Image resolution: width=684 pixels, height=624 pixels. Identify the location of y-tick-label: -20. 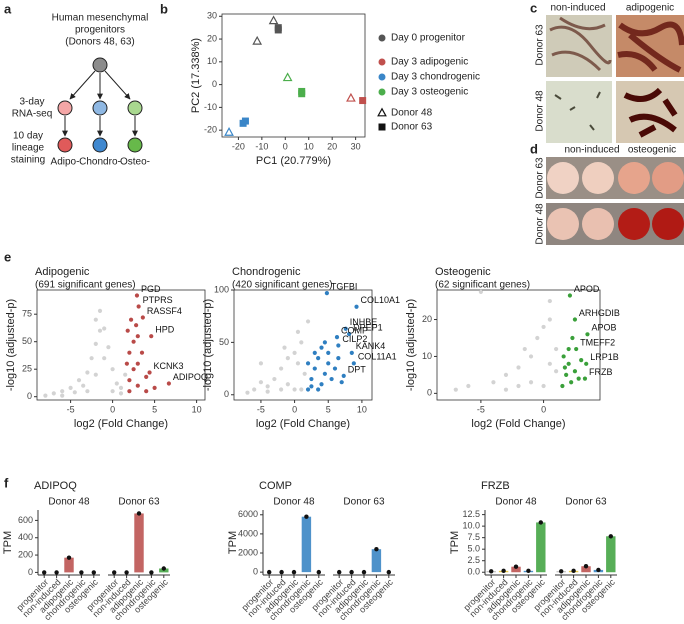
(210, 130).